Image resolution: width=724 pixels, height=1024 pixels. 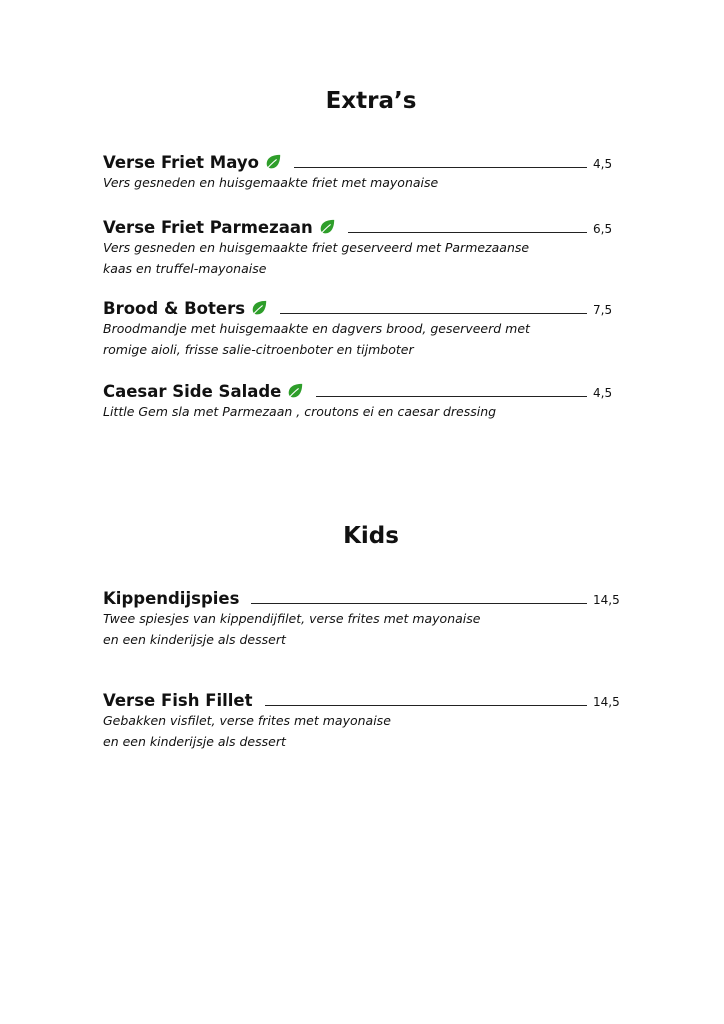 What do you see at coordinates (363, 597) in the screenshot?
I see `menu-item-header: Kippendijspies 14,5` at bounding box center [363, 597].